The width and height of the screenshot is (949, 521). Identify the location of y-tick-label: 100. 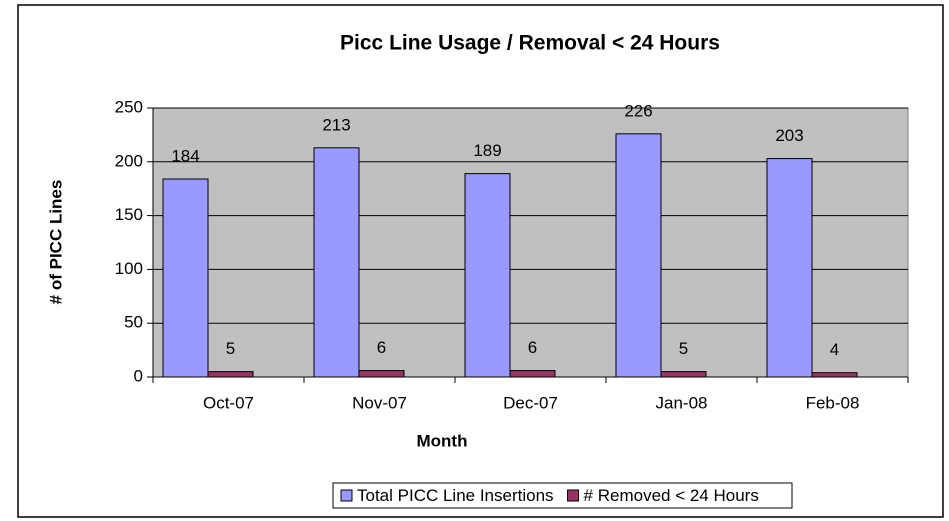
(129, 268).